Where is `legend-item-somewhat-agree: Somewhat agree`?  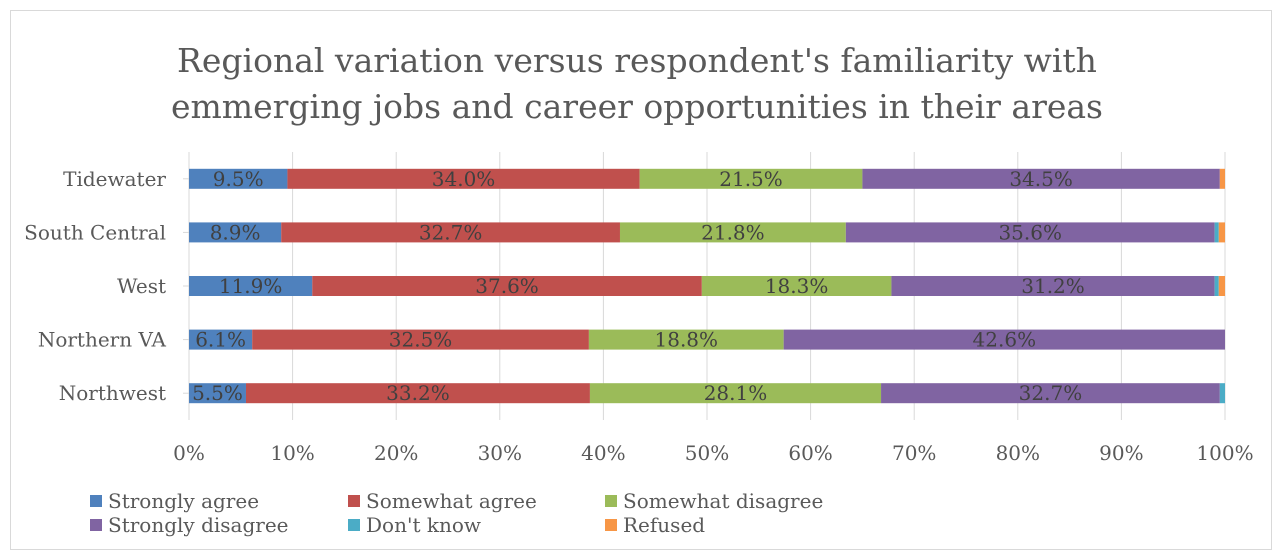 legend-item-somewhat-agree: Somewhat agree is located at coordinates (442, 501).